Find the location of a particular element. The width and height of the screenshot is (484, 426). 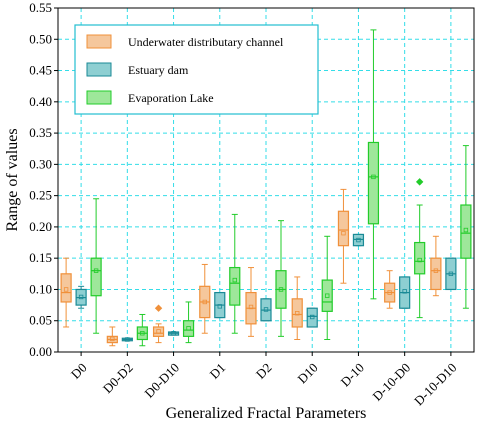

y-tick-label: 0.40 is located at coordinates (40, 101).